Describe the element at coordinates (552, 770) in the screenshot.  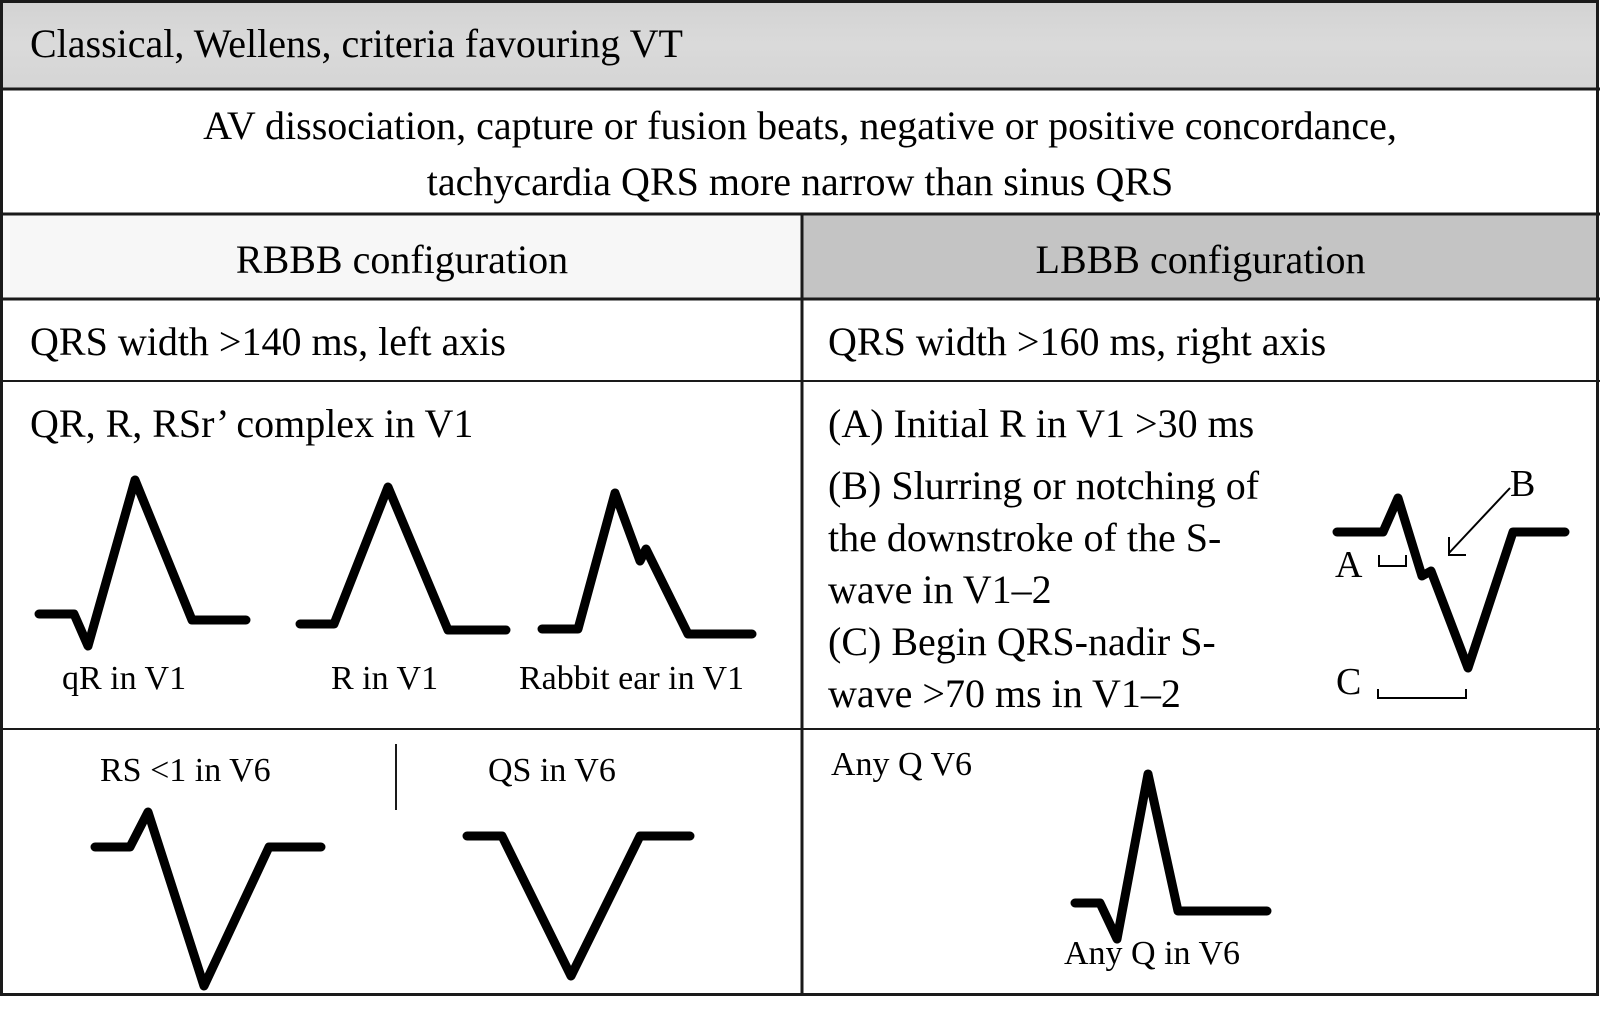
I see `qs-waveform-label: QS in V6` at that location.